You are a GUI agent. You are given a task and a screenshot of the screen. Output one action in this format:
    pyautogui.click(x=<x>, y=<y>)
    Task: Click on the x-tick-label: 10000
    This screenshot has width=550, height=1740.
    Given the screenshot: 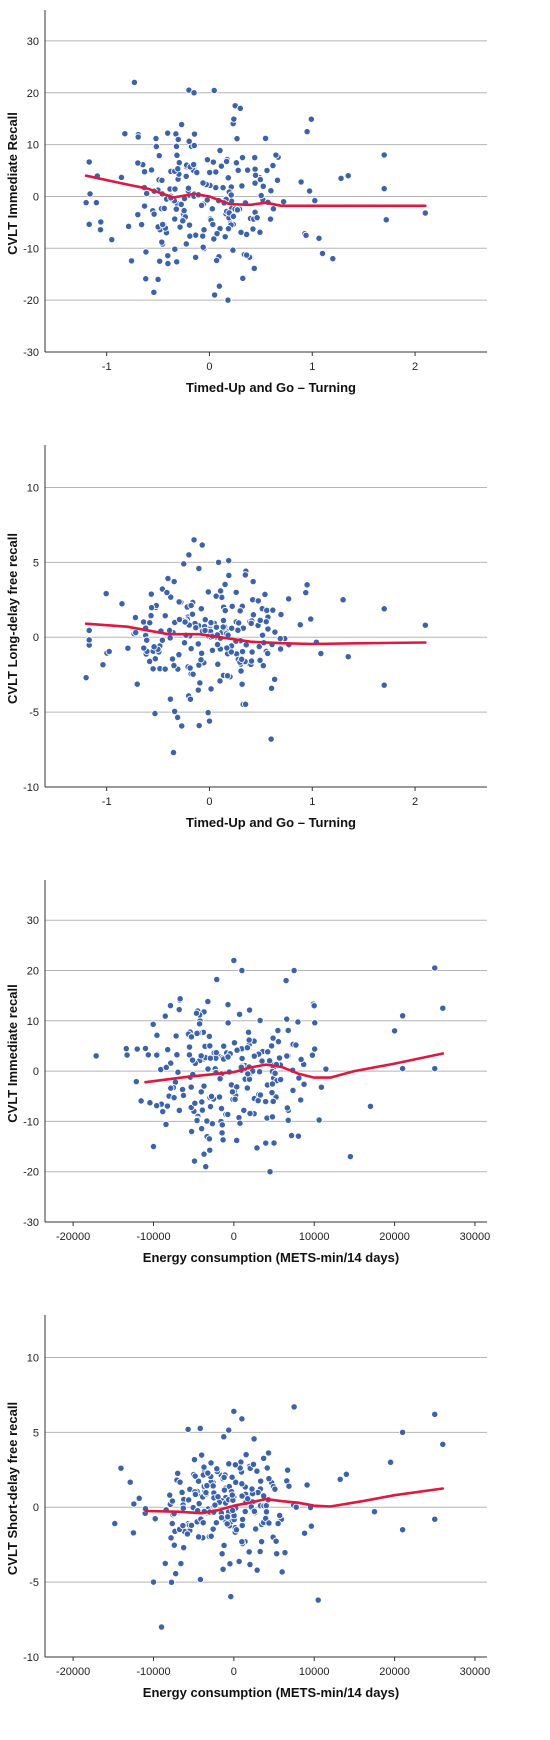 What is the action you would take?
    pyautogui.click(x=314, y=1237)
    